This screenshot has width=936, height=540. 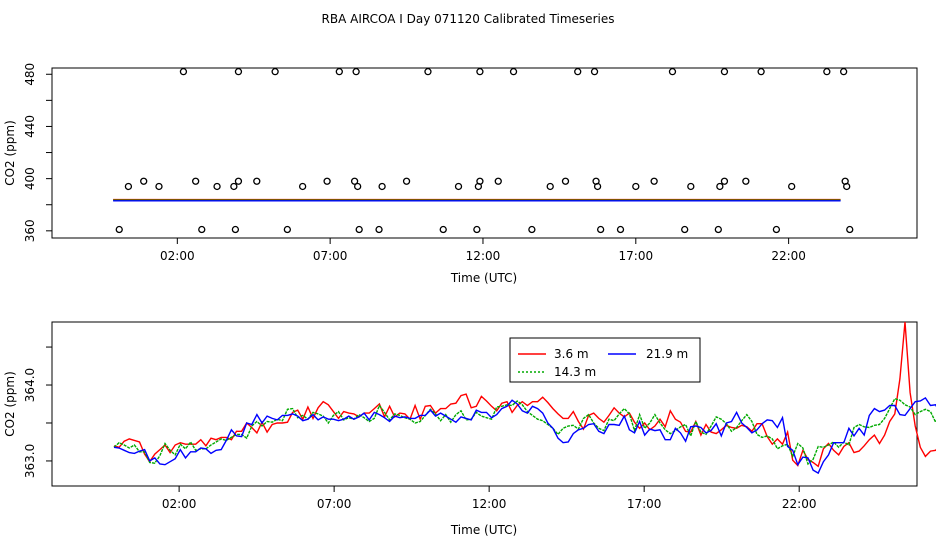 What do you see at coordinates (30, 74) in the screenshot?
I see `panel1-y-tick-label: 480` at bounding box center [30, 74].